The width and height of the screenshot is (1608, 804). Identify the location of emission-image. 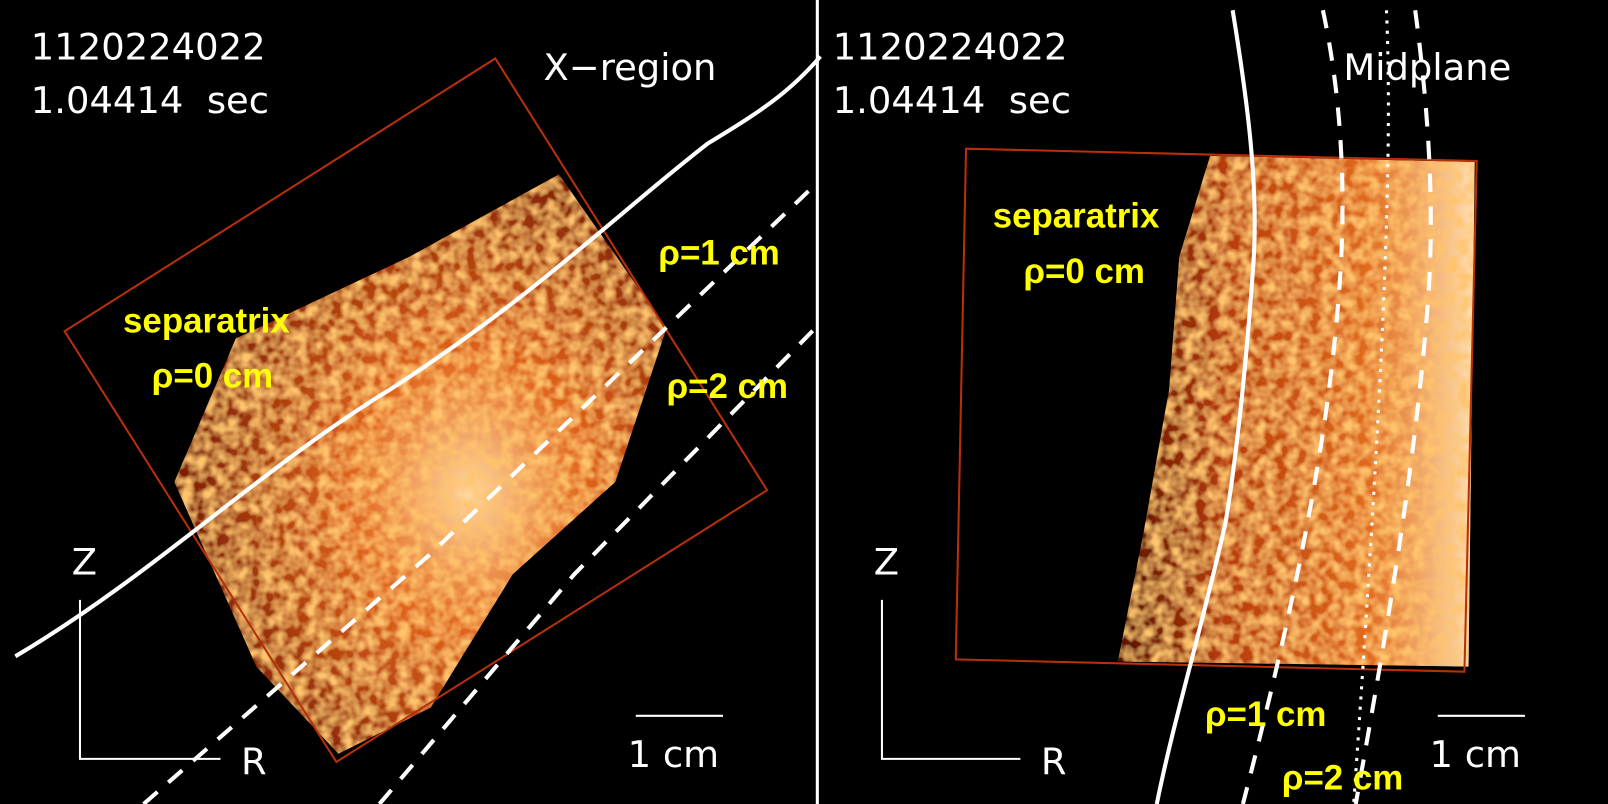
(1296, 411).